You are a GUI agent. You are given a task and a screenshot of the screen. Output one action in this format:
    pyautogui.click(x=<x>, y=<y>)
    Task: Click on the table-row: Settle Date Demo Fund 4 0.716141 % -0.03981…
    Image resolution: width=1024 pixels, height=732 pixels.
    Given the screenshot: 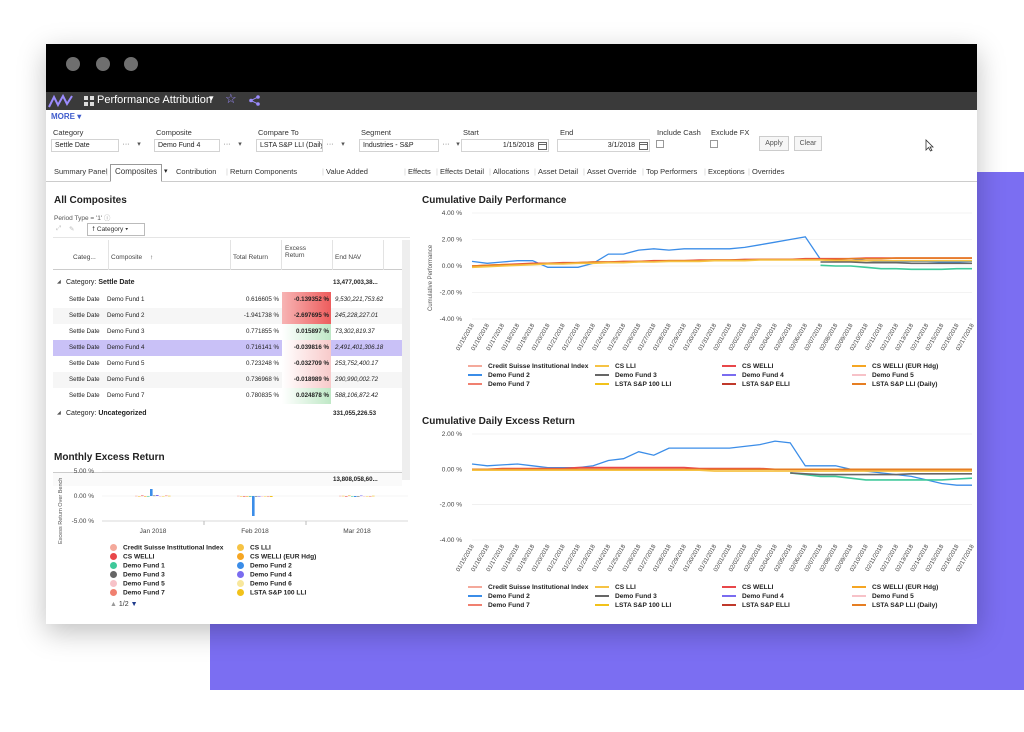 What is the action you would take?
    pyautogui.click(x=227, y=348)
    